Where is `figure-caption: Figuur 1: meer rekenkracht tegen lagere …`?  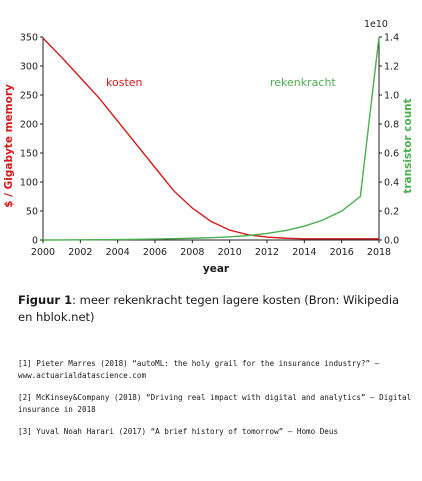
figure-caption: Figuur 1: meer rekenkracht tegen lagere … is located at coordinates (213, 309).